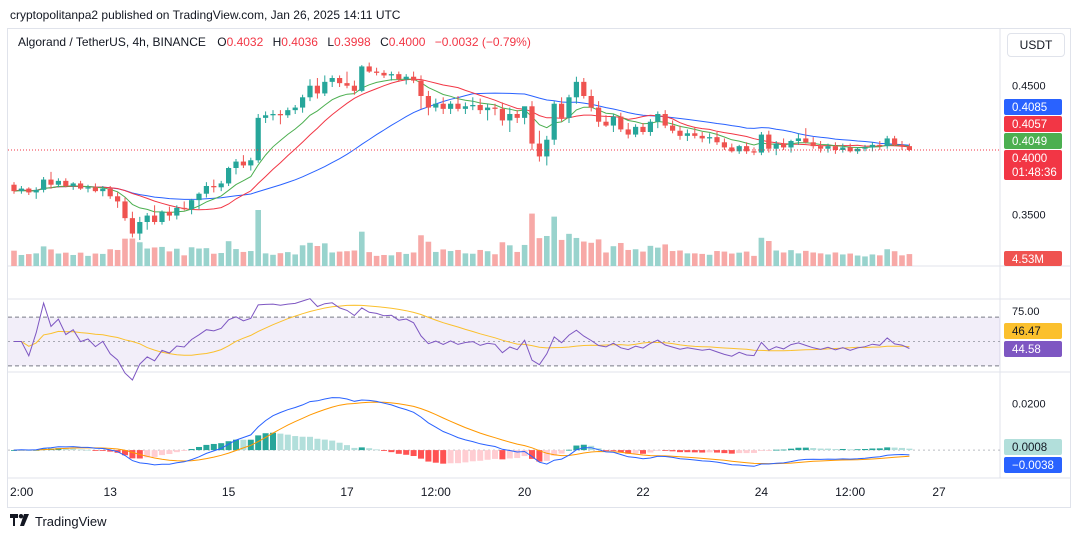 This screenshot has width=1080, height=541. What do you see at coordinates (1033, 447) in the screenshot?
I see `macd-hist-tag-bg` at bounding box center [1033, 447].